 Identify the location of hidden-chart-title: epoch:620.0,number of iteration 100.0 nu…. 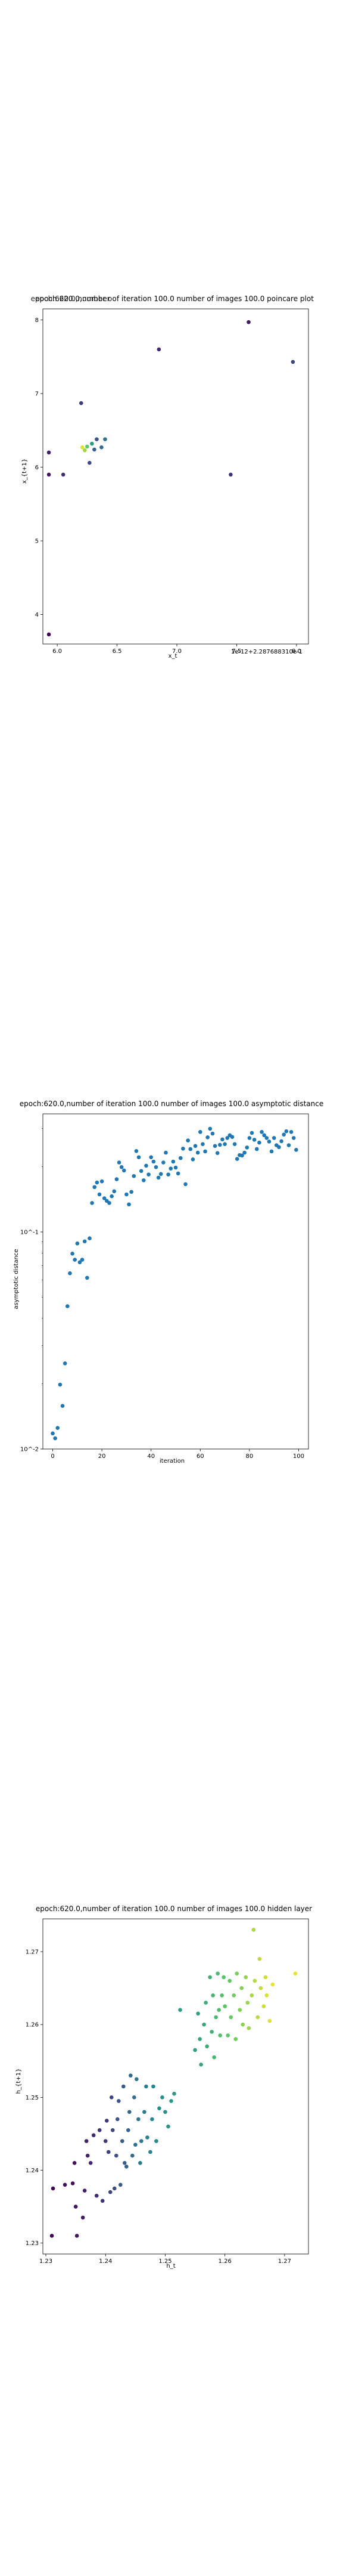
(174, 1909).